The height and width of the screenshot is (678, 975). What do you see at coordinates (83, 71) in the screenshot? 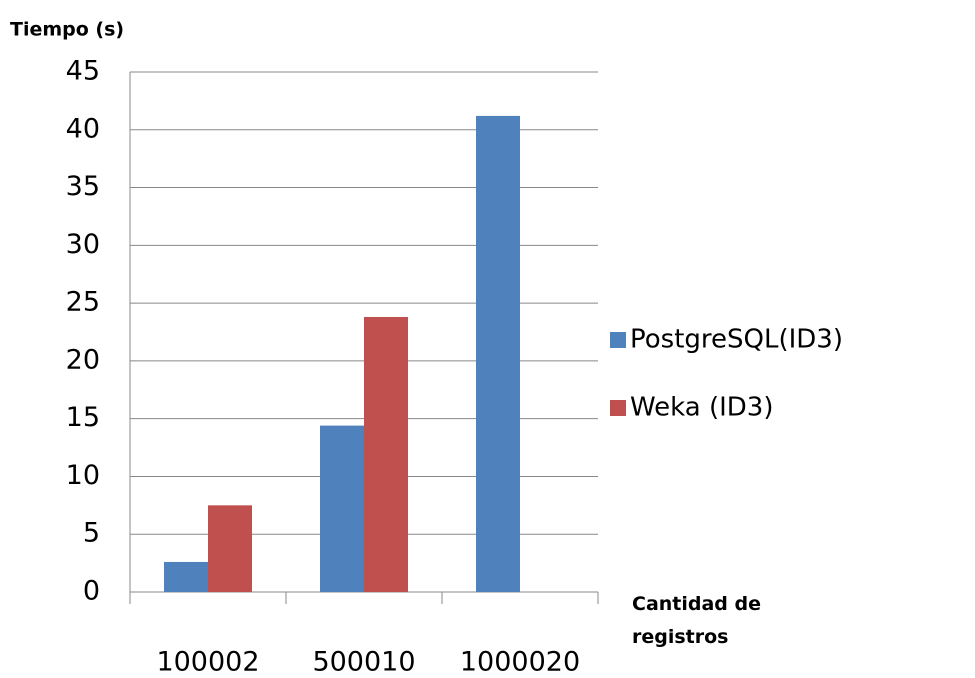
I see `y-tick-label: 45` at bounding box center [83, 71].